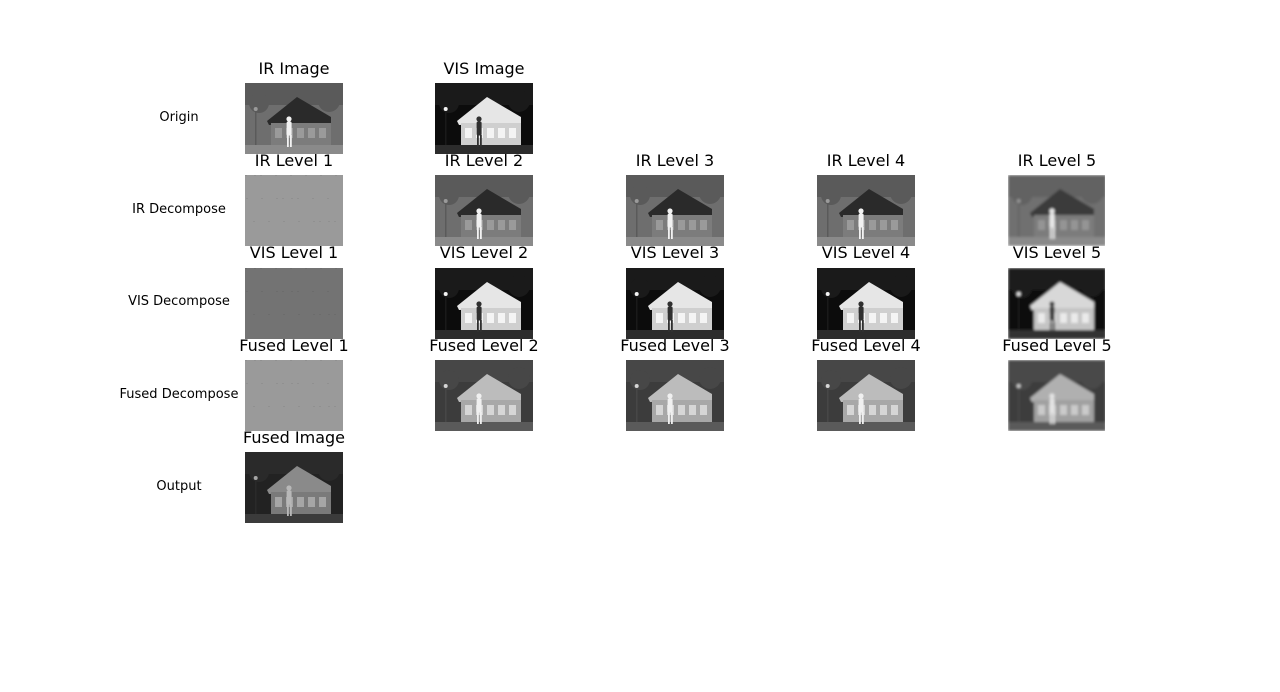 The image size is (1280, 692). What do you see at coordinates (294, 395) in the screenshot?
I see `fused-level-1-image` at bounding box center [294, 395].